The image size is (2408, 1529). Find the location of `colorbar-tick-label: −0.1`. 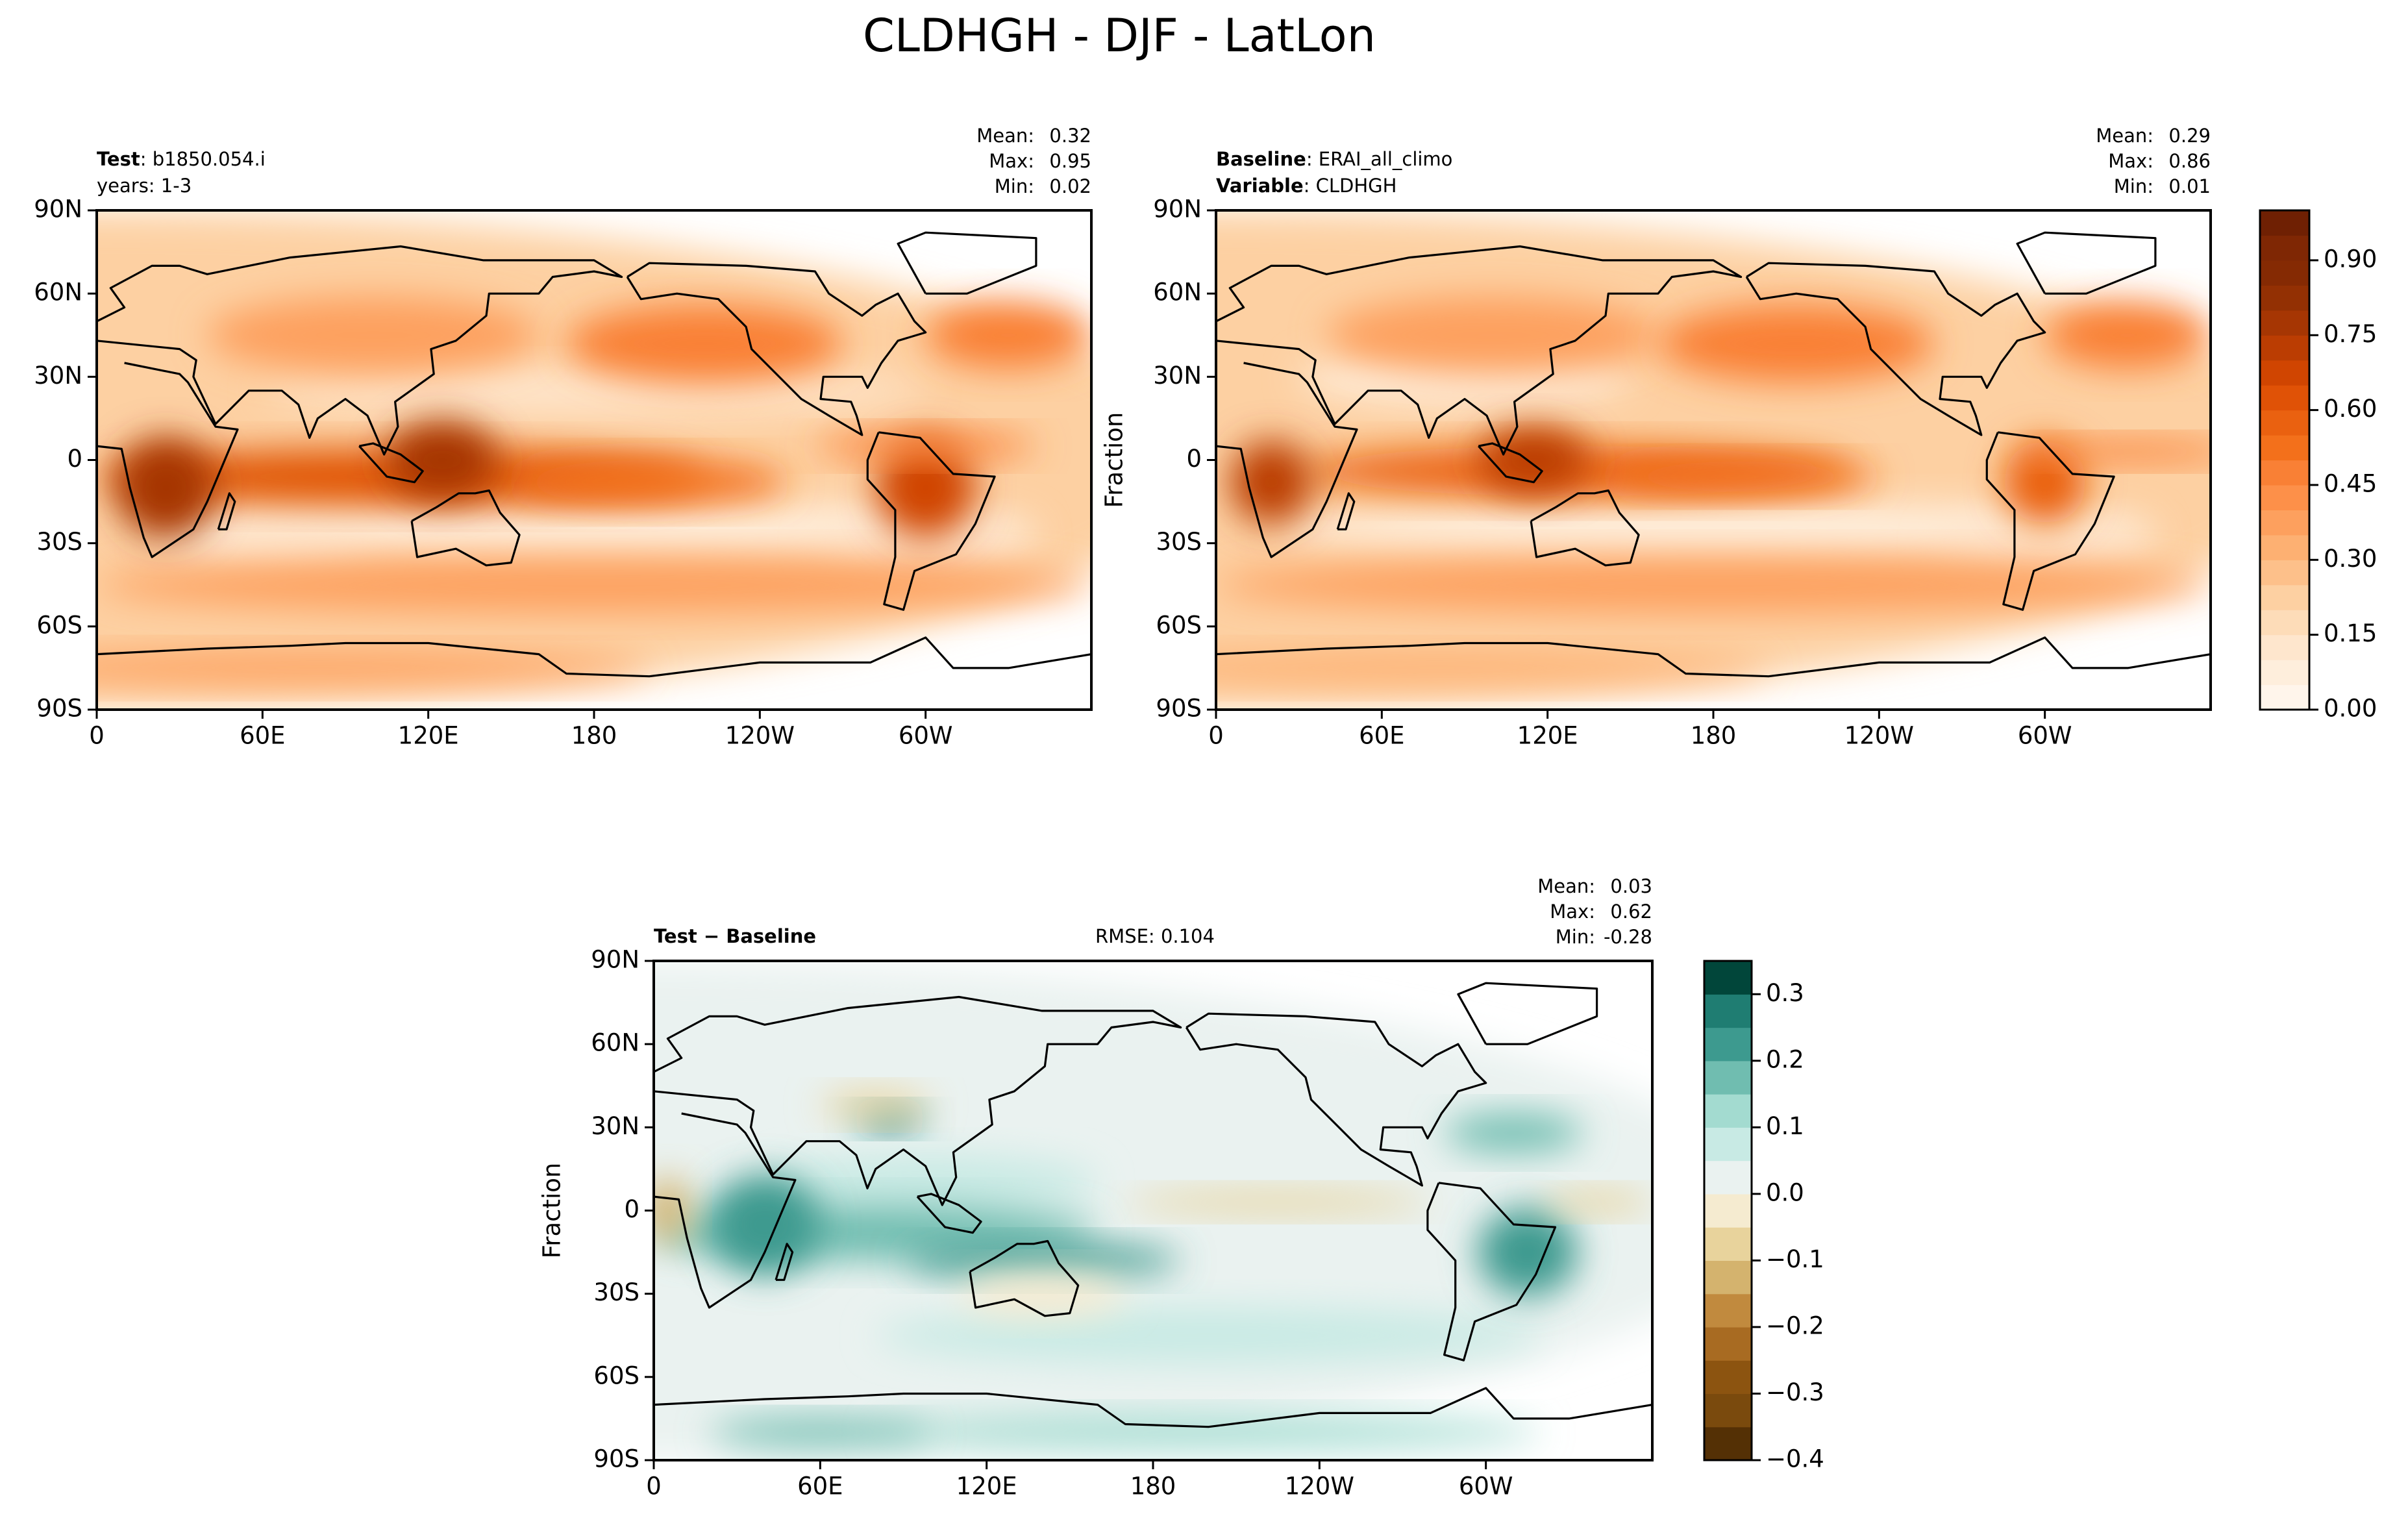

colorbar-tick-label: −0.1 is located at coordinates (1795, 1259).